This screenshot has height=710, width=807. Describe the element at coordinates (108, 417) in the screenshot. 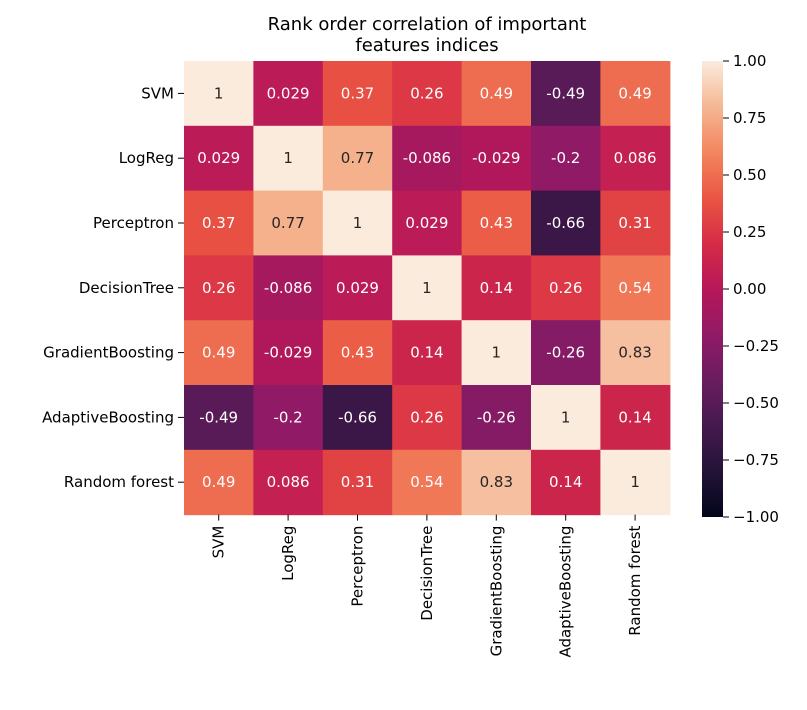

I see `y-tick-label: AdaptiveBoosting` at that location.